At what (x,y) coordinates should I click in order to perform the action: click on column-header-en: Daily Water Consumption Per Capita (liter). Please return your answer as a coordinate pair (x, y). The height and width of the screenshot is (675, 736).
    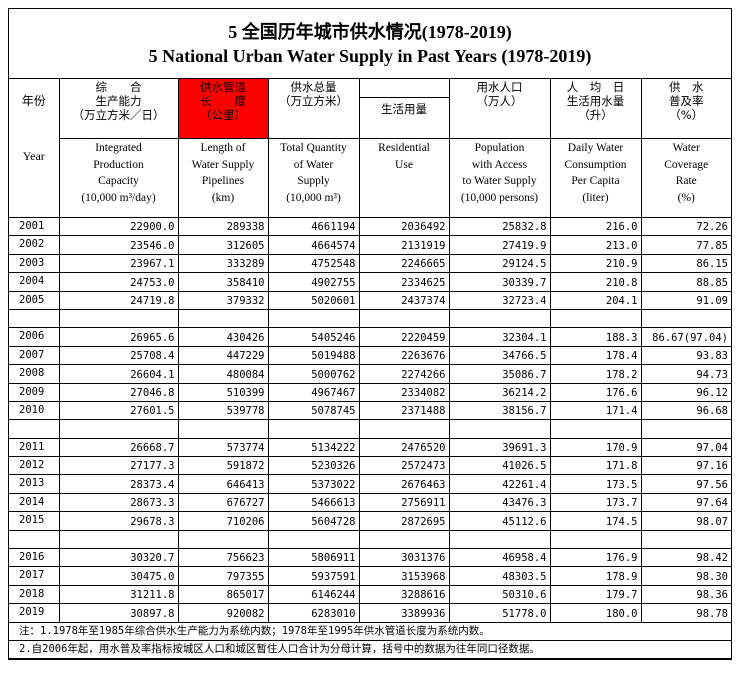
    Looking at the image, I should click on (595, 178).